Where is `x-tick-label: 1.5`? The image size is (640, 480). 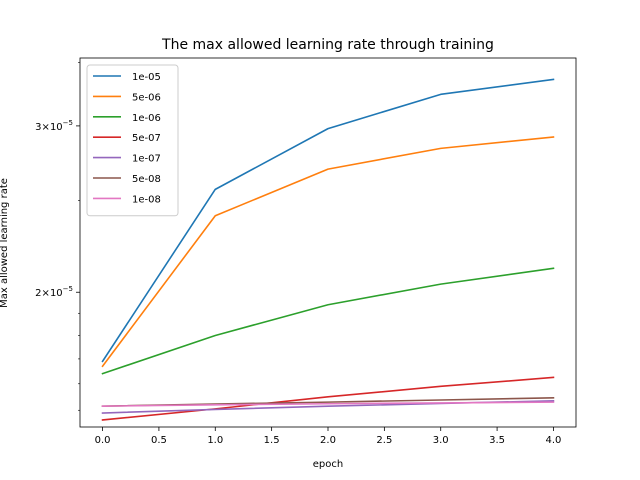
x-tick-label: 1.5 is located at coordinates (272, 440).